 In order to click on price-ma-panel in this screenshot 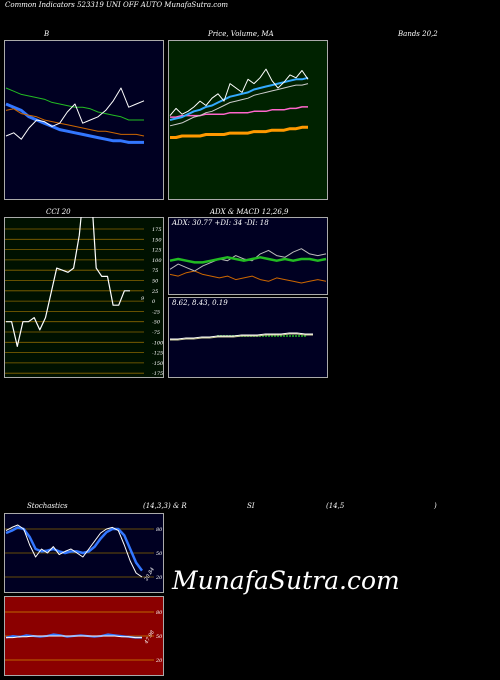, I will do `click(248, 120)`.